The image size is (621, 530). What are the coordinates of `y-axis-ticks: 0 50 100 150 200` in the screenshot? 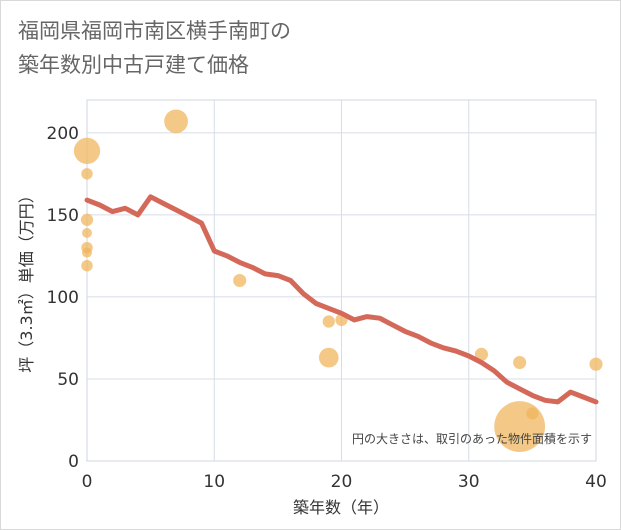 It's located at (63, 298).